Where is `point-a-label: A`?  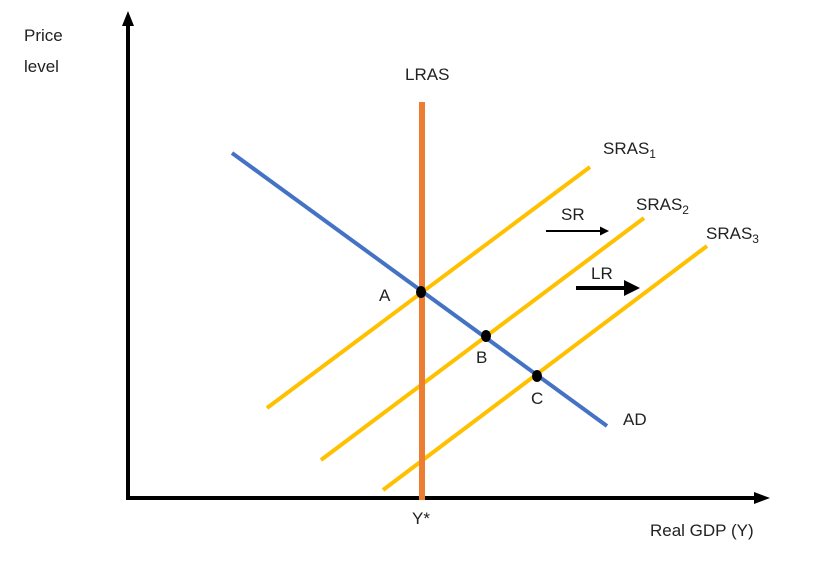
point-a-label: A is located at coordinates (385, 295).